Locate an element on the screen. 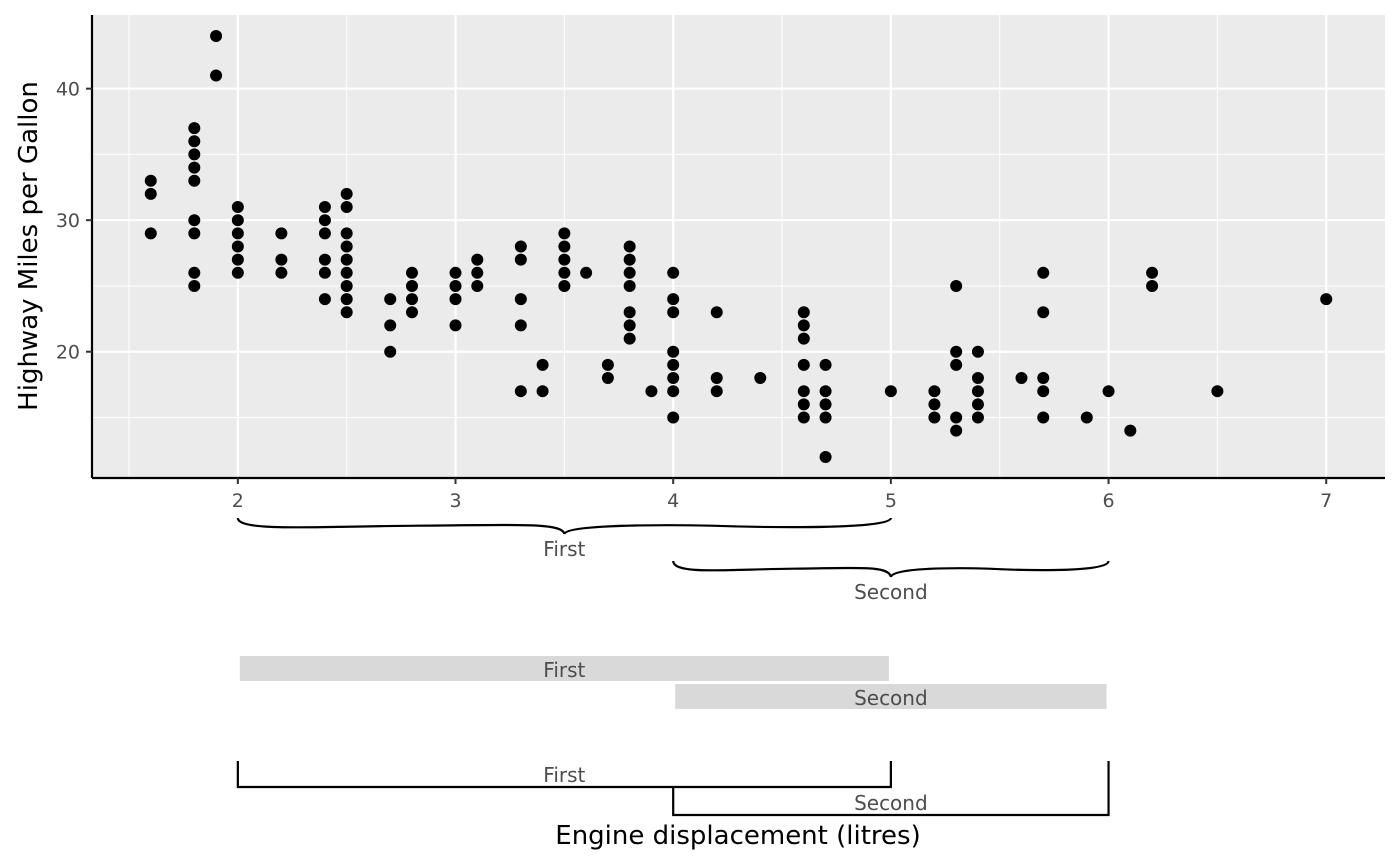  y-tick-label: 20 is located at coordinates (68, 353).